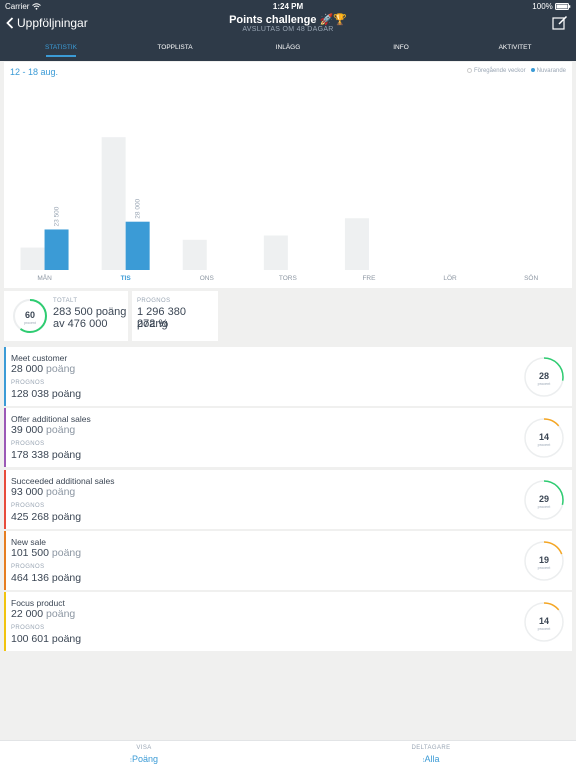 Image resolution: width=576 pixels, height=769 pixels. Describe the element at coordinates (61, 56) in the screenshot. I see `active-tab-indicator` at that location.